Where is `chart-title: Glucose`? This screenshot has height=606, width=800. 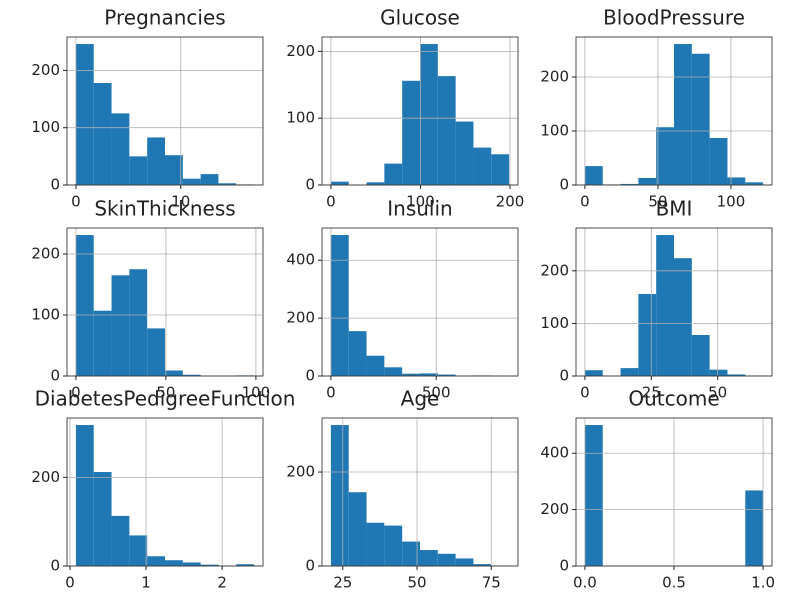 chart-title: Glucose is located at coordinates (420, 18).